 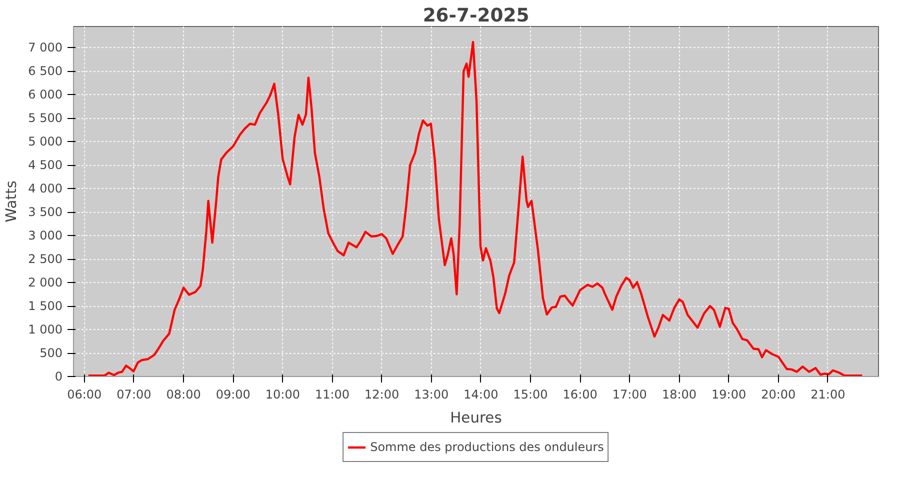 I want to click on x-tick-label: 09:00, so click(x=233, y=395).